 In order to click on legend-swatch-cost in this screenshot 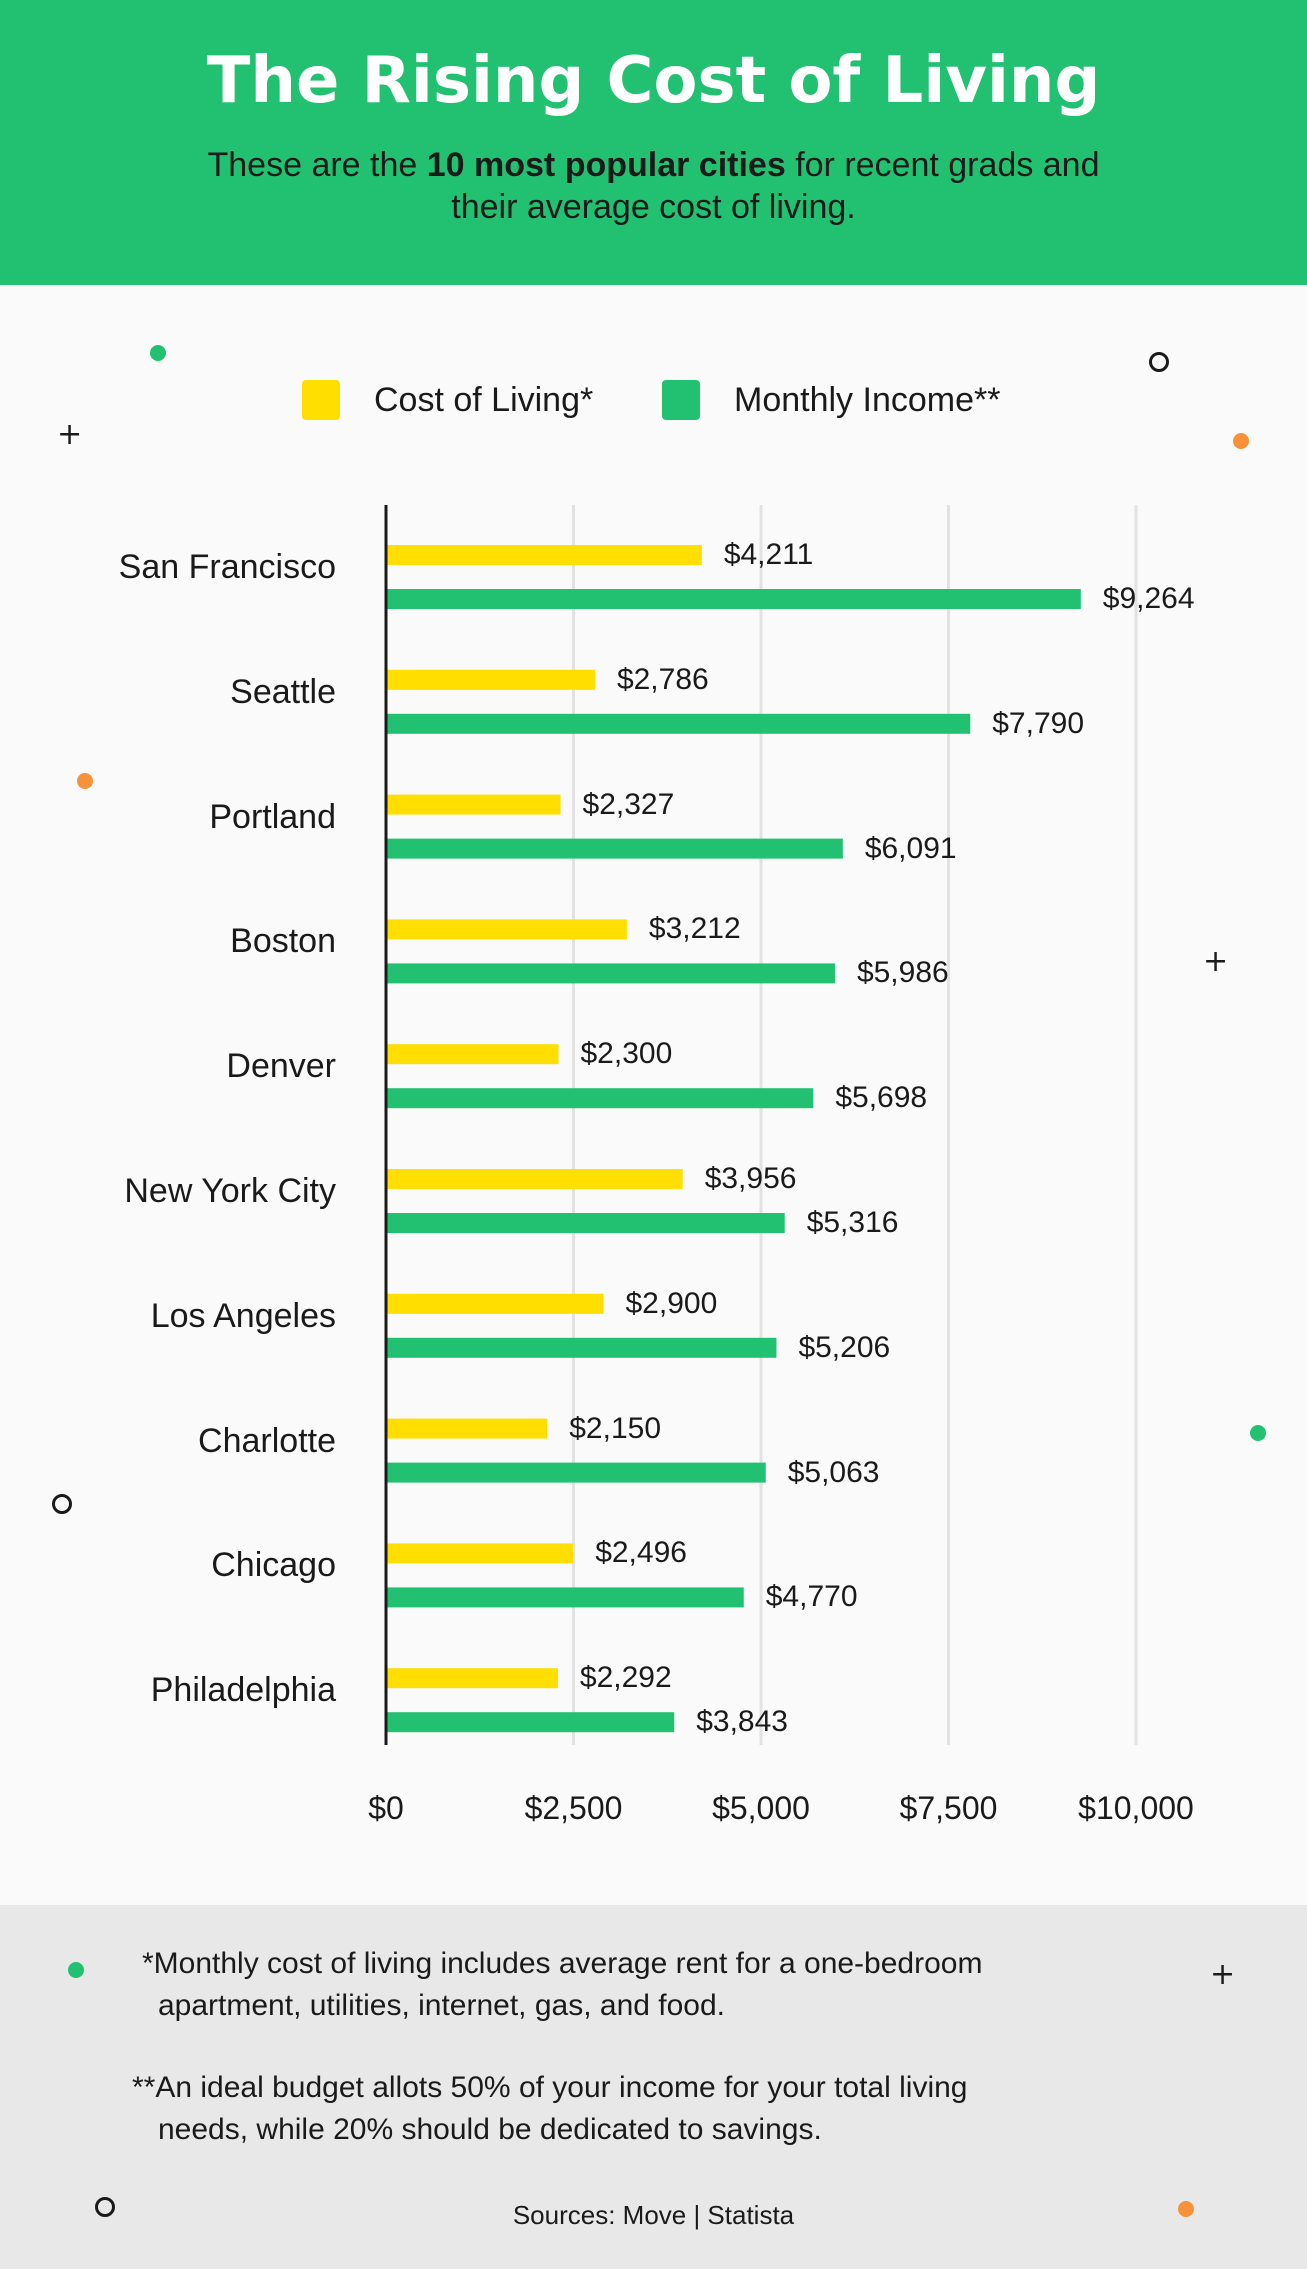, I will do `click(321, 400)`.